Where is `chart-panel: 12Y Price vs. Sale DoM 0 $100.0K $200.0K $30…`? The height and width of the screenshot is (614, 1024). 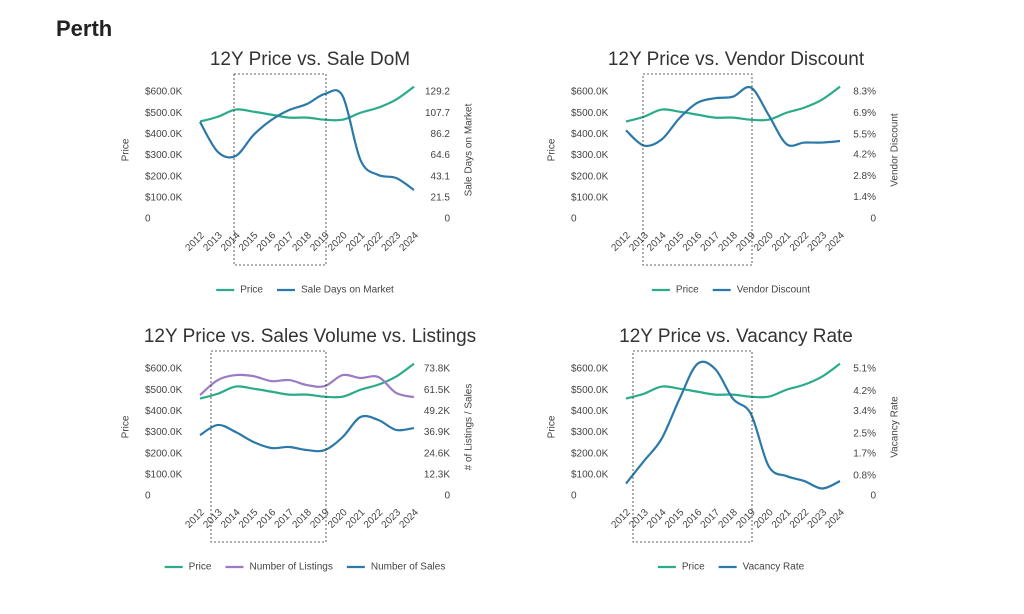 chart-panel: 12Y Price vs. Sale DoM 0 $100.0K $200.0K $30… is located at coordinates (298, 172).